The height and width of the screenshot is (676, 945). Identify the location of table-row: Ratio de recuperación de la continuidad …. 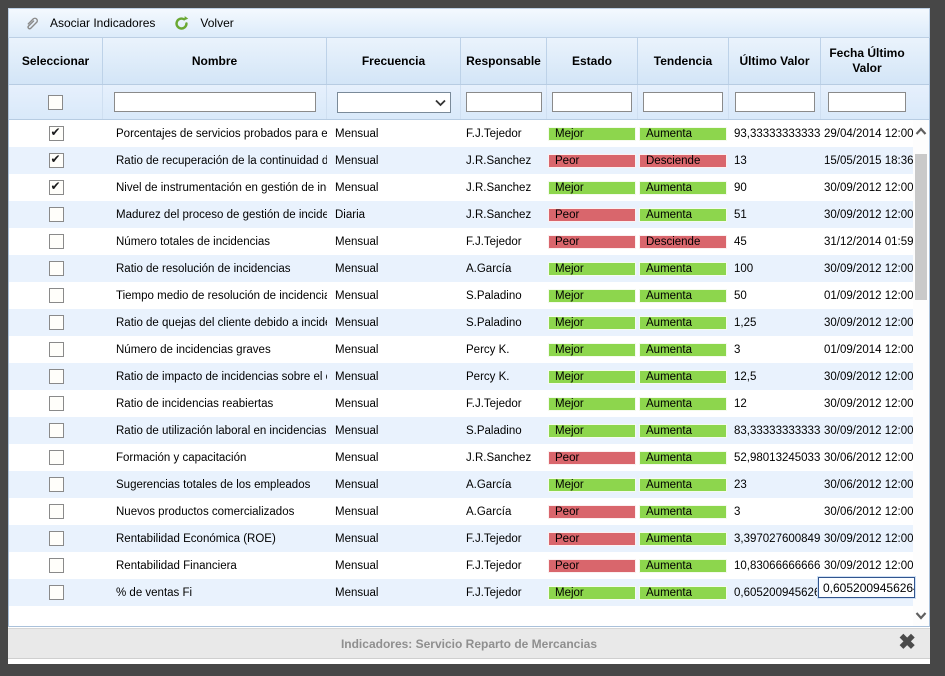
(461, 160).